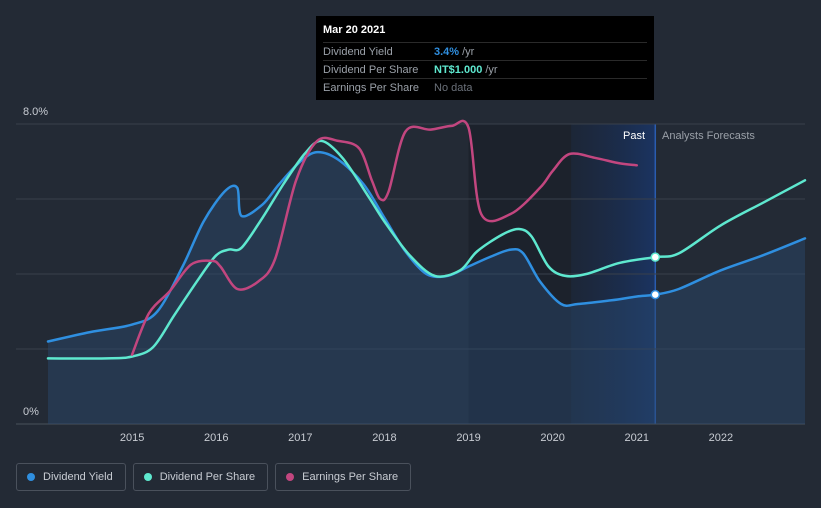 The width and height of the screenshot is (821, 508). Describe the element at coordinates (350, 477) in the screenshot. I see `legend-label: Earnings Per Share` at that location.